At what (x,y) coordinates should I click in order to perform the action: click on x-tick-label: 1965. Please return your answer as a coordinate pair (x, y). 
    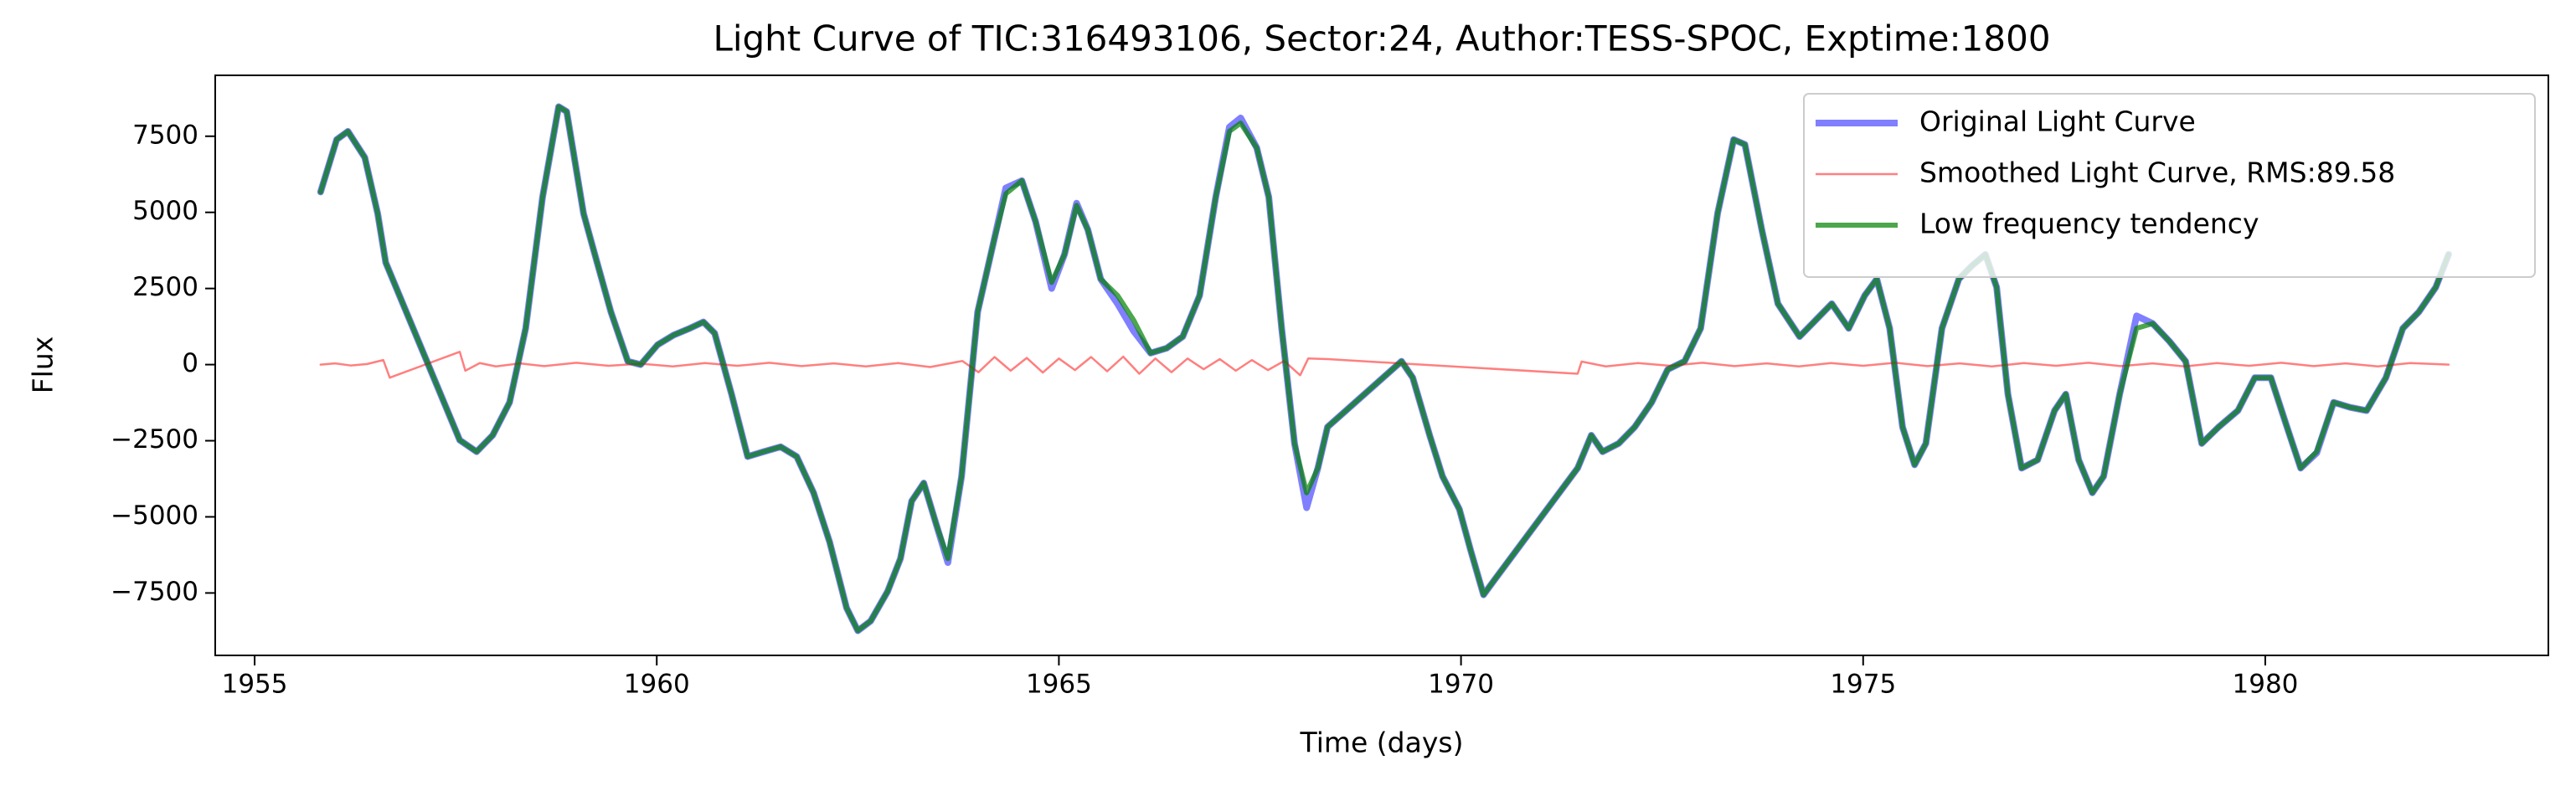
    Looking at the image, I should click on (1059, 685).